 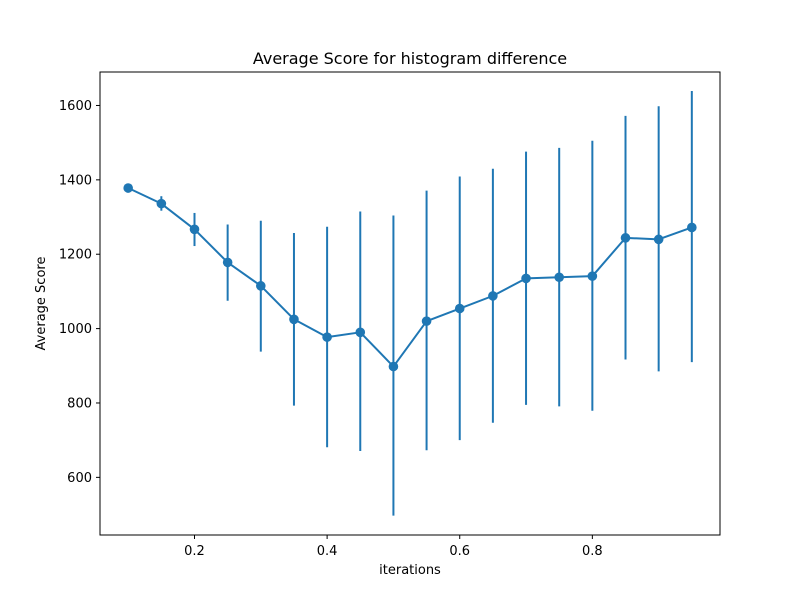 What do you see at coordinates (410, 58) in the screenshot?
I see `chart-title: Average Score for histogram difference` at bounding box center [410, 58].